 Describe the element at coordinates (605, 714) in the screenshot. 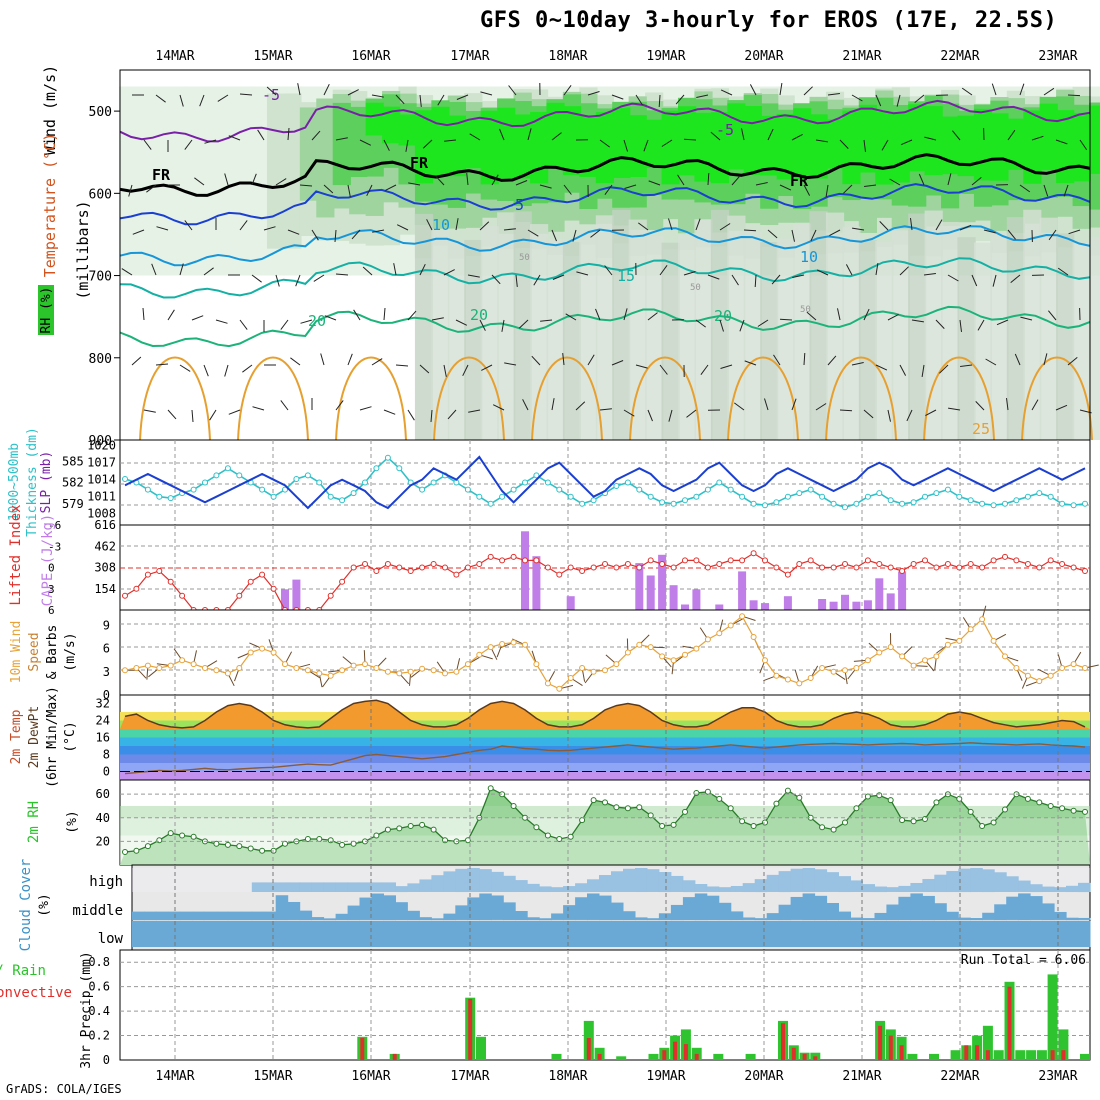

I see `temp-area` at that location.